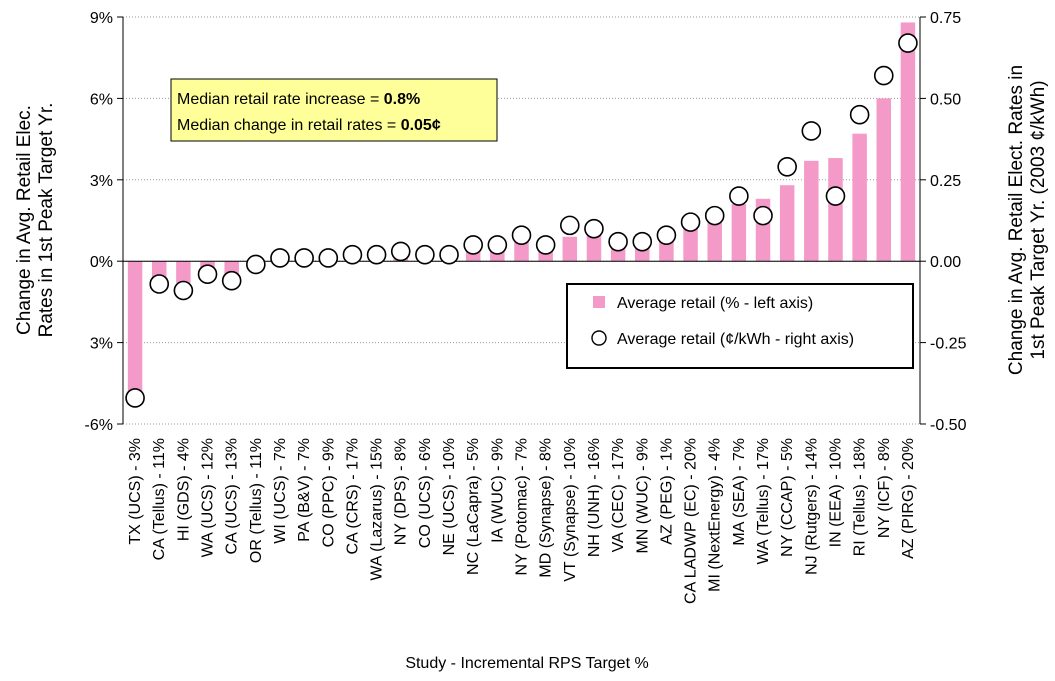  I want to click on x-tick-label: AZ (PEG) - 1%, so click(666, 491).